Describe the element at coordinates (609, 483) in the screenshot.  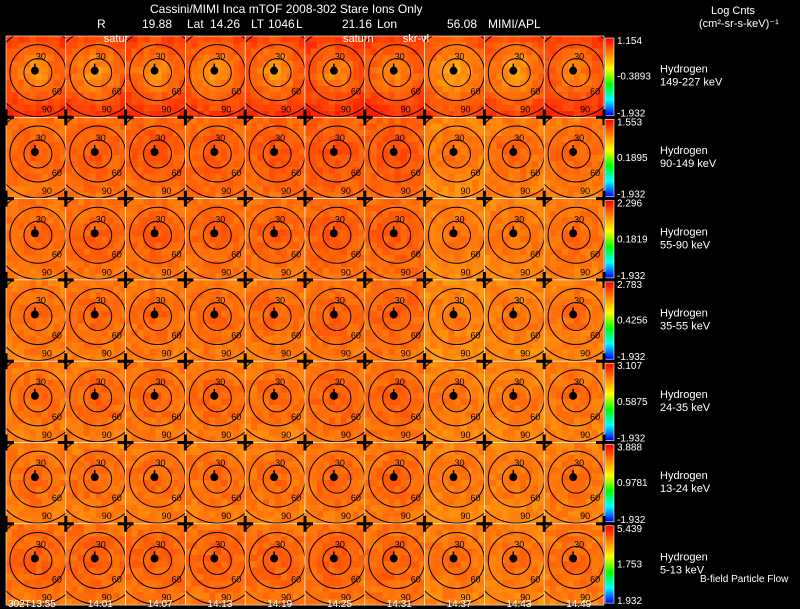
I see `colorbar` at that location.